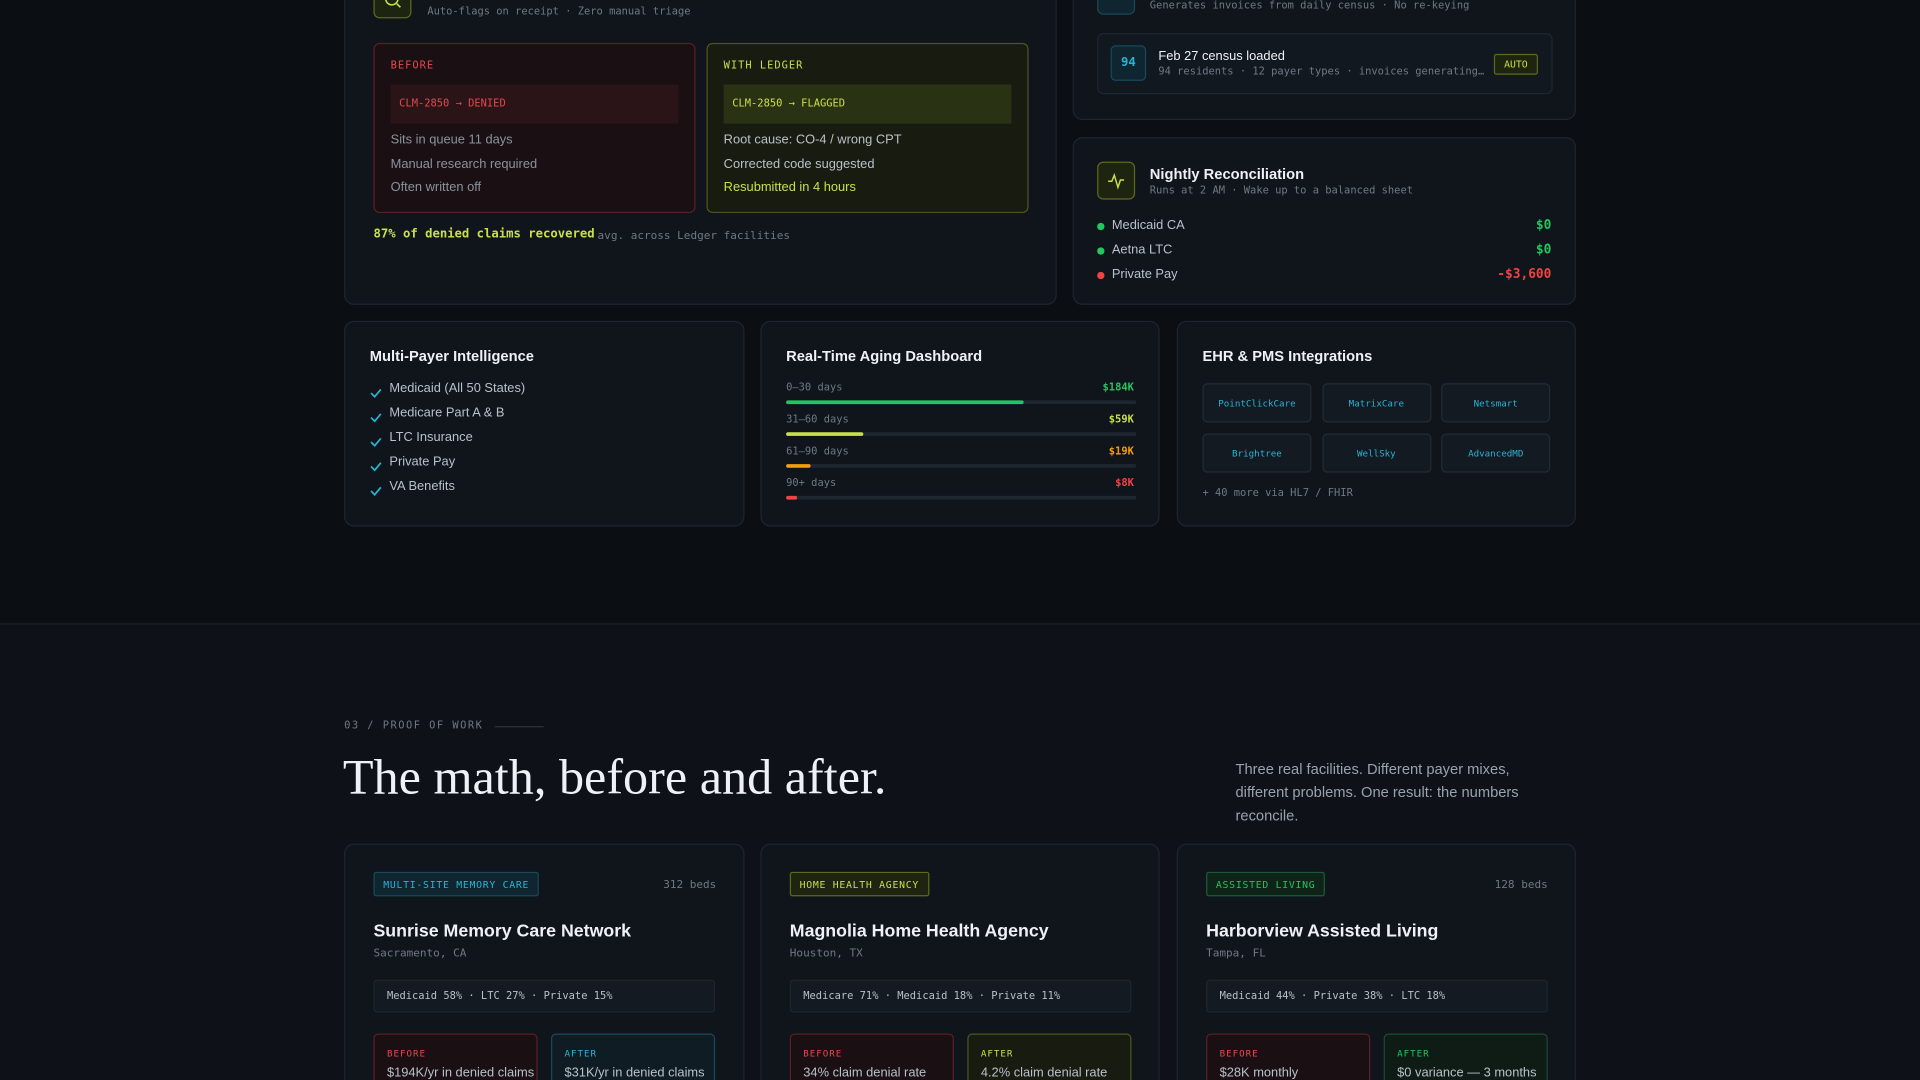 Image resolution: width=1920 pixels, height=1080 pixels. Describe the element at coordinates (633, 1056) in the screenshot. I see `after-box: AFTER $31K/yr in denied claims` at that location.